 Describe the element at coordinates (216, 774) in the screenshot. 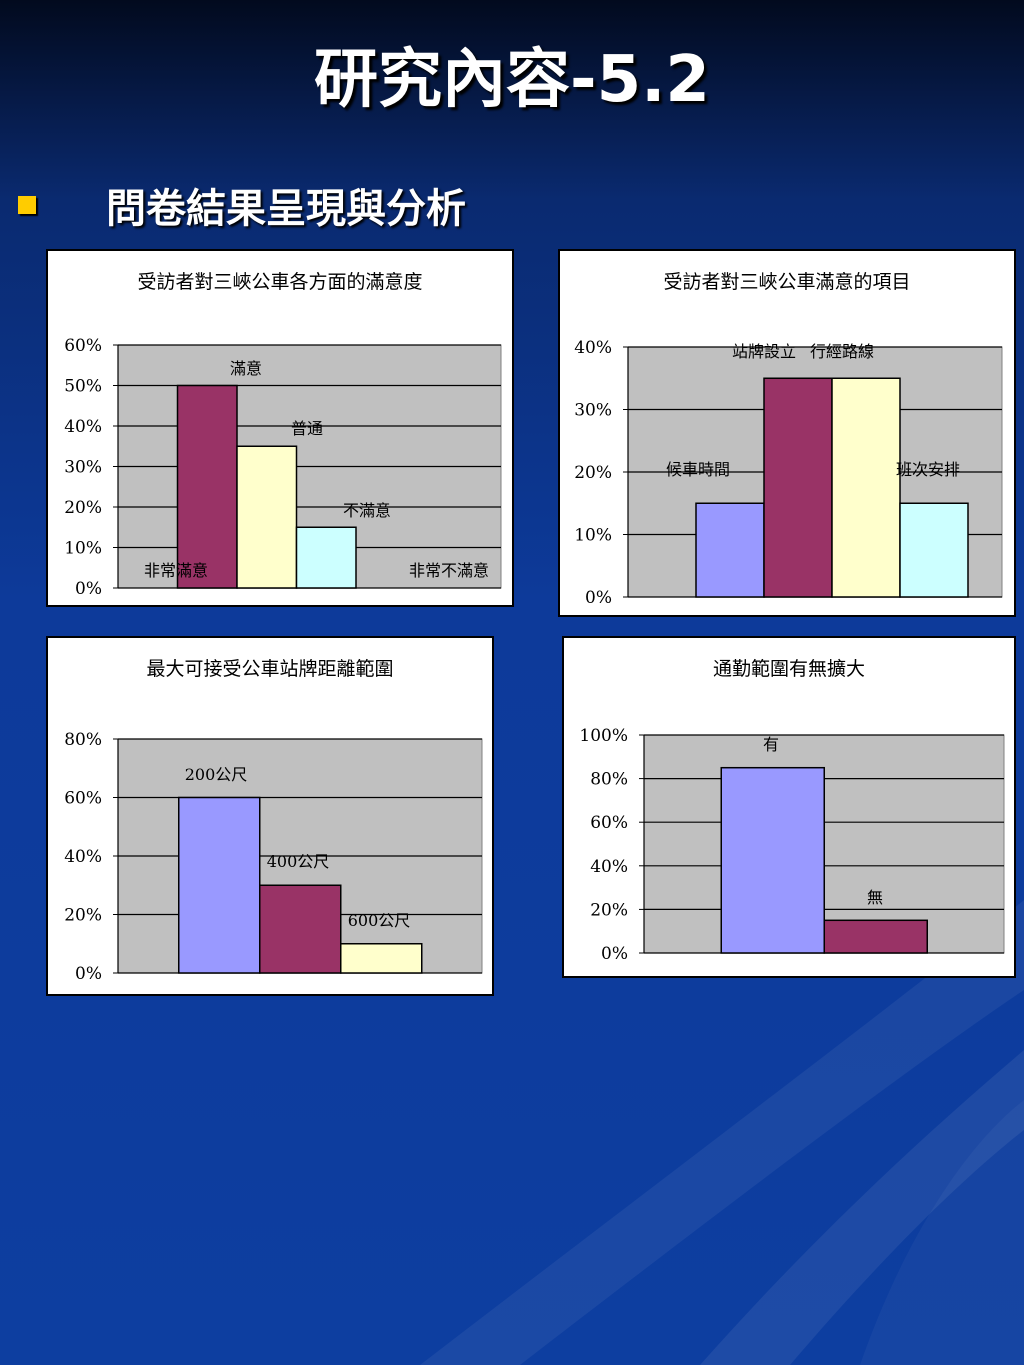

I see `data-label: 200公尺` at that location.